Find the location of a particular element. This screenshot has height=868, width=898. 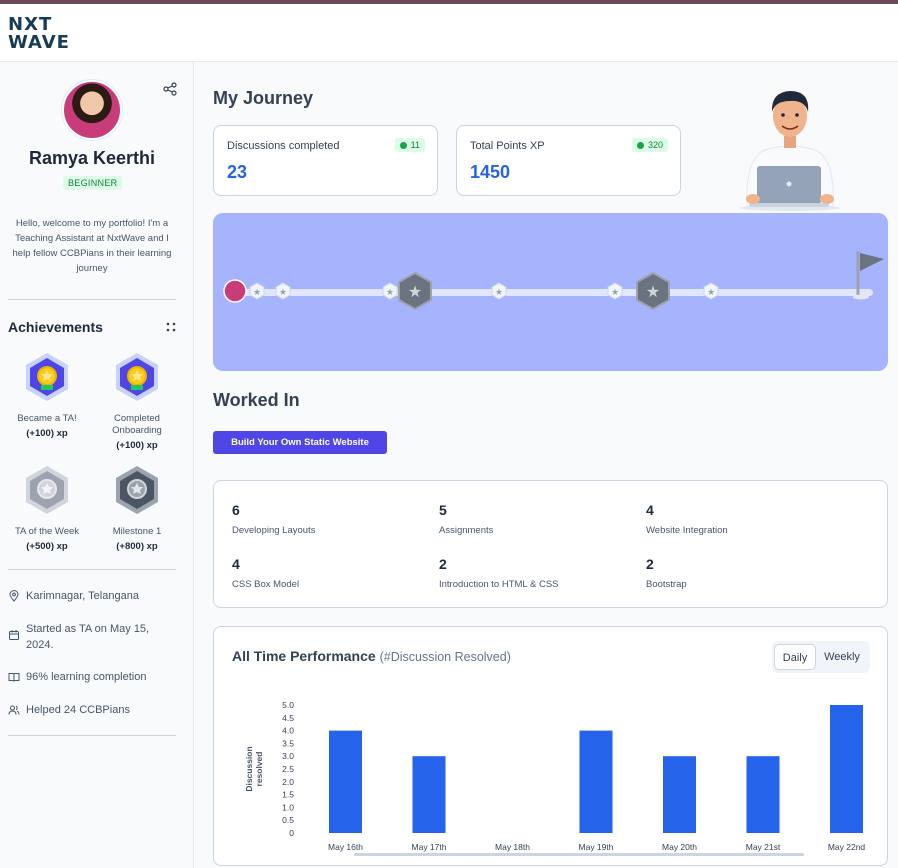

achievement-label: Completed Onboarding is located at coordinates (137, 424).